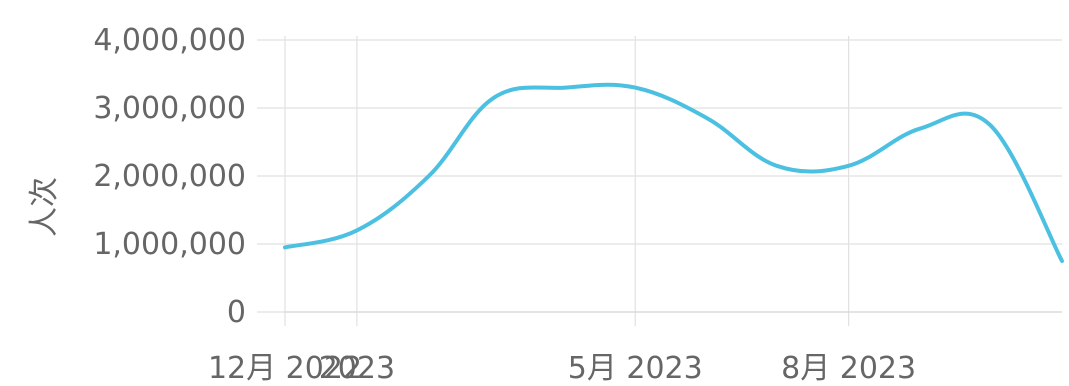  I want to click on x-tick-label: 12月 2022, so click(285, 368).